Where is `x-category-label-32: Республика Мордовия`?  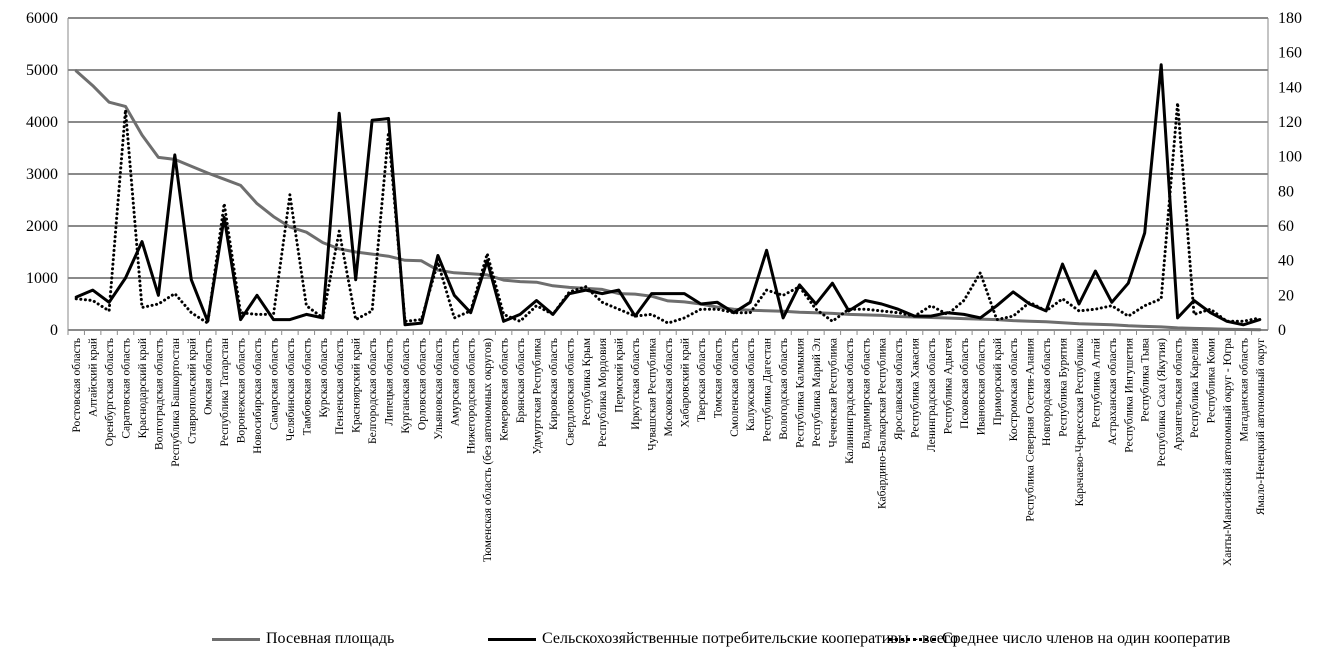 x-category-label-32: Республика Мордовия is located at coordinates (603, 392).